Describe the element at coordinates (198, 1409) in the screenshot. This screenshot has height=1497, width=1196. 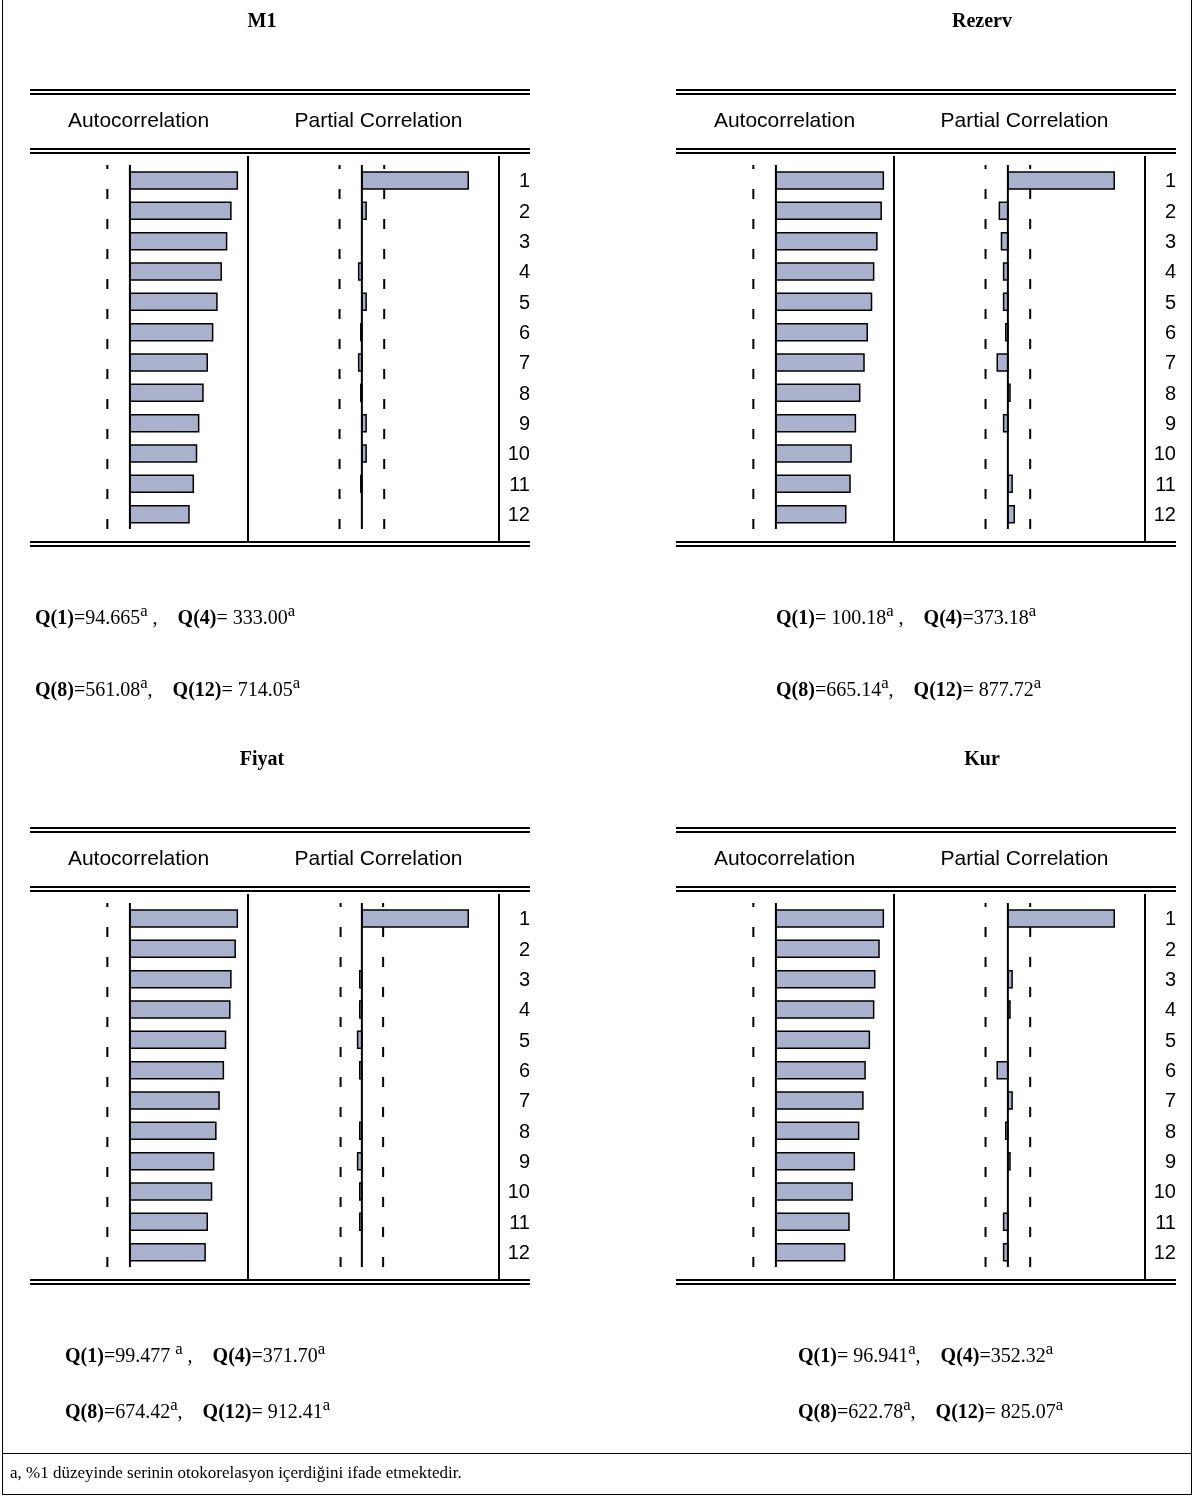
I see `text: Q(8)=674.42$^{a}$, Q(12)= 912.41$^{a}$` at that location.